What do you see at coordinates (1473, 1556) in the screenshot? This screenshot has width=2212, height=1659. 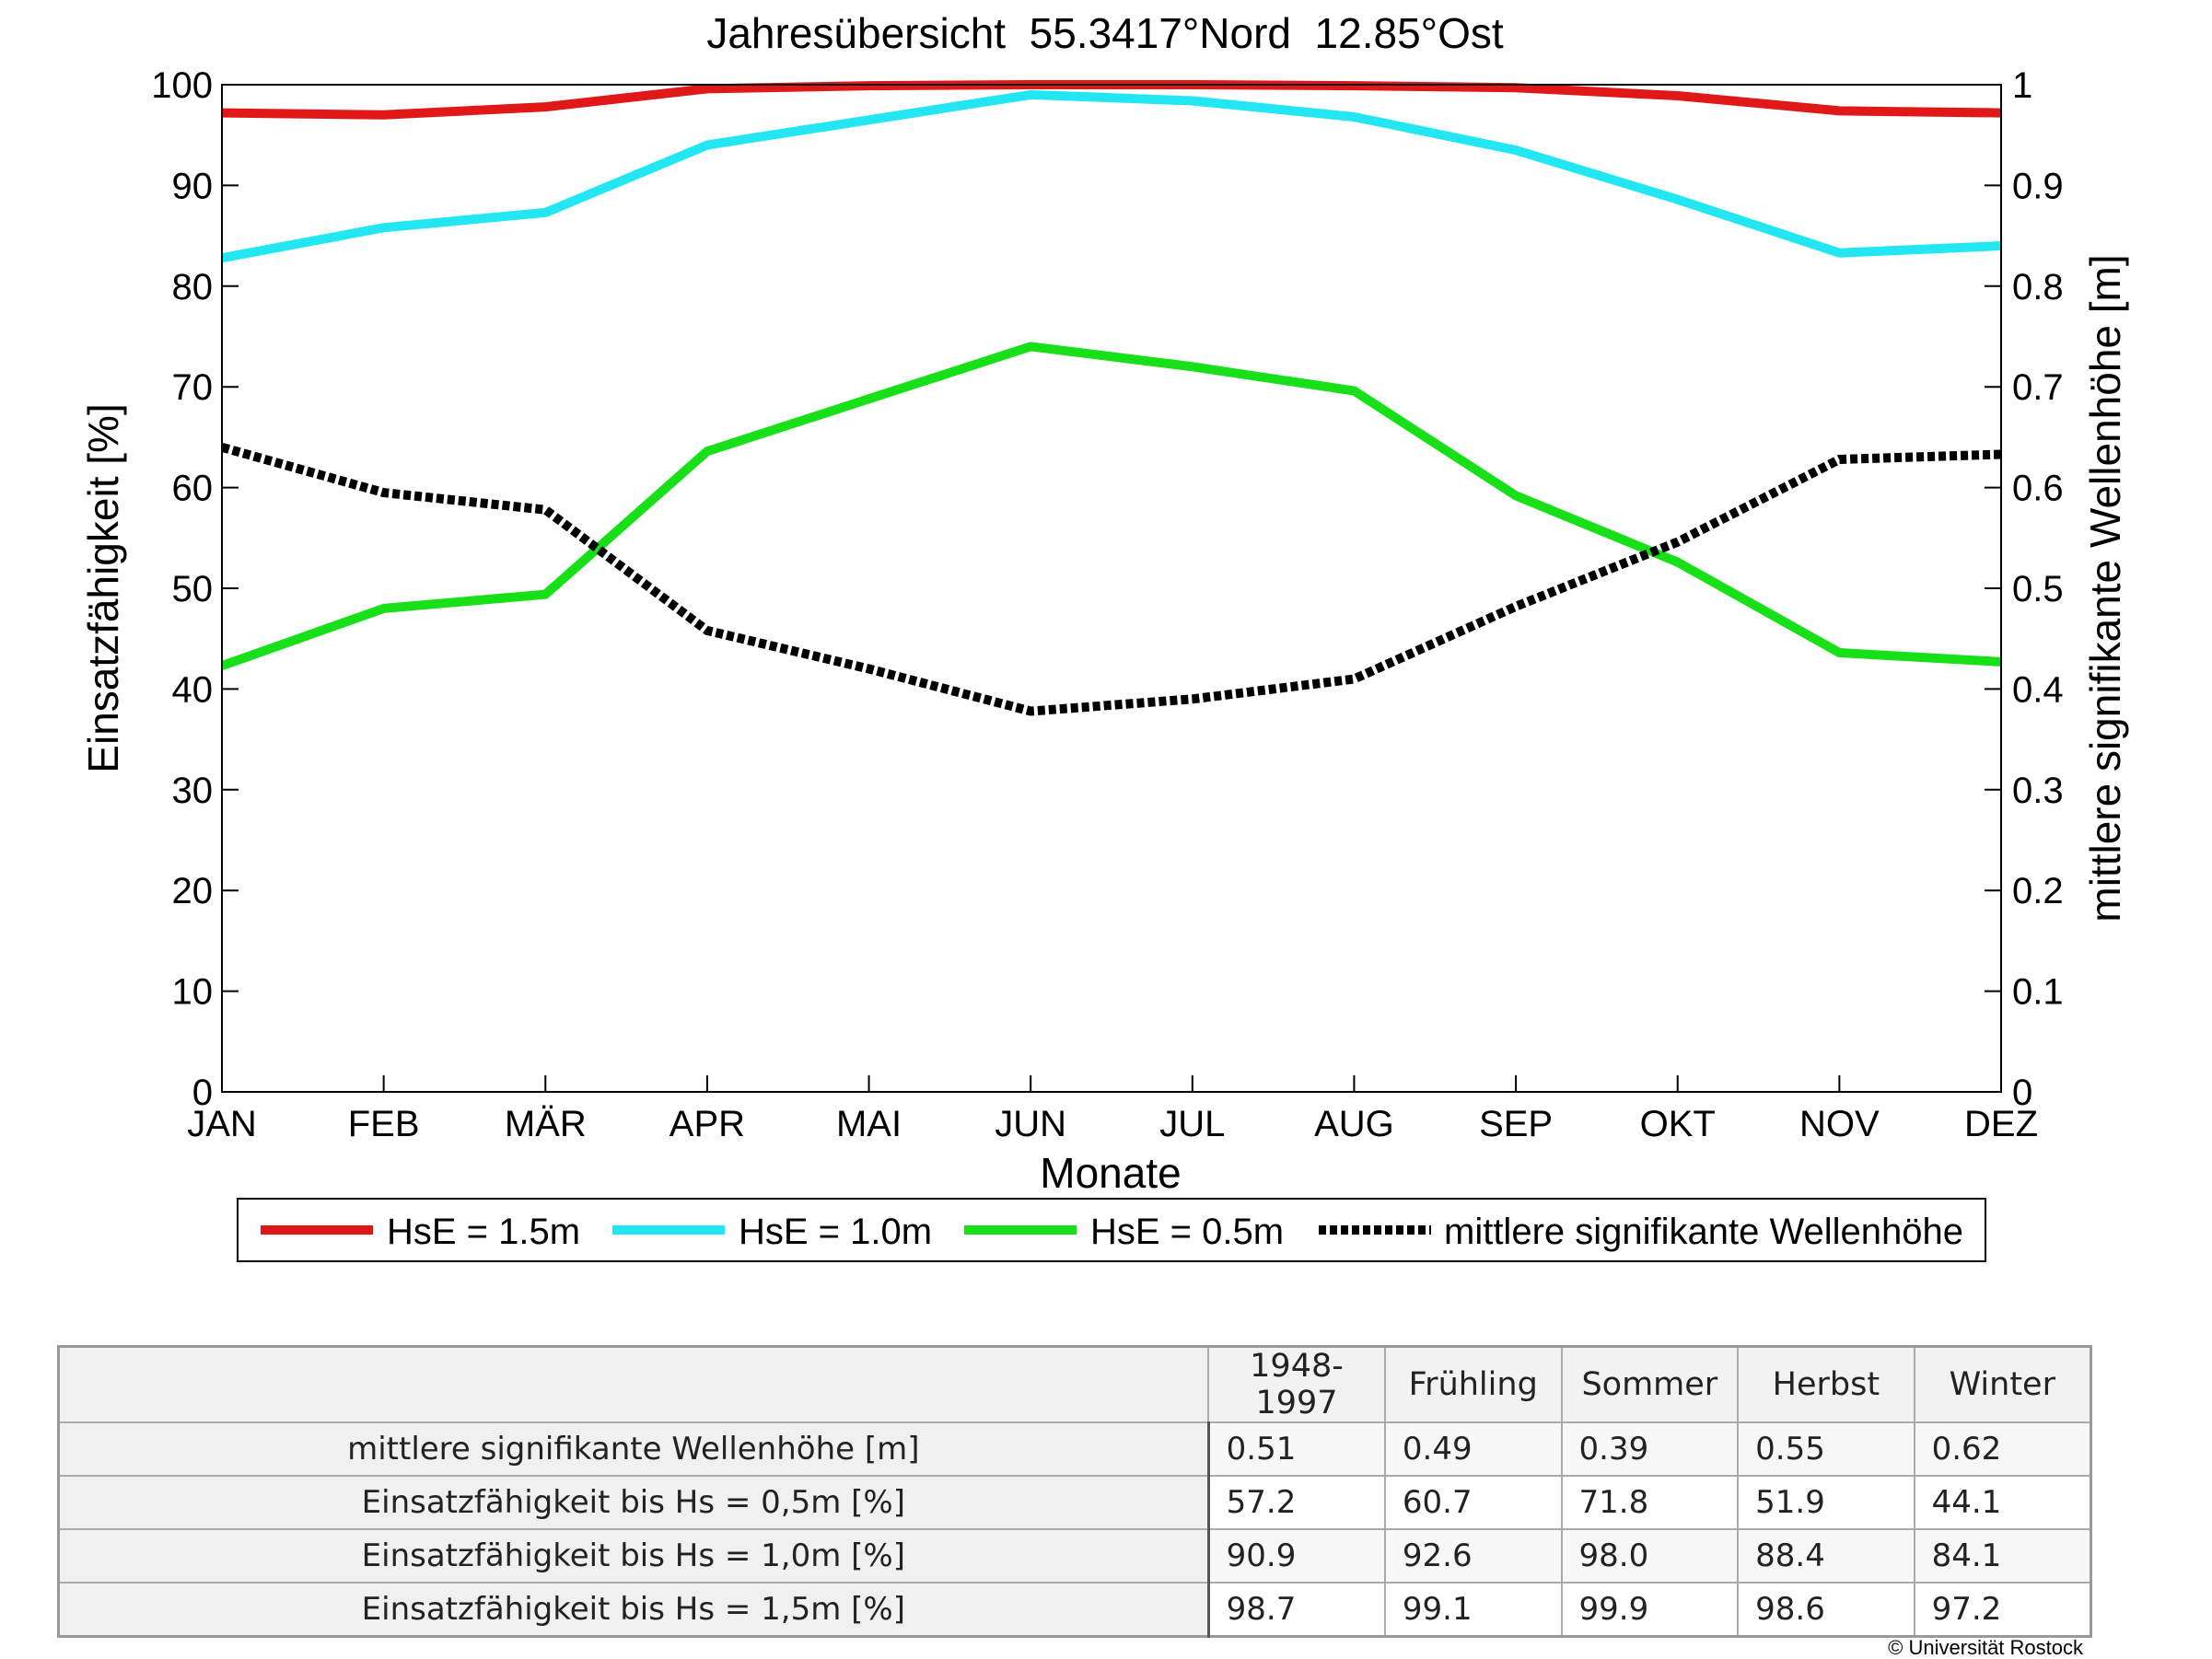 I see `table-cell: 92.6` at bounding box center [1473, 1556].